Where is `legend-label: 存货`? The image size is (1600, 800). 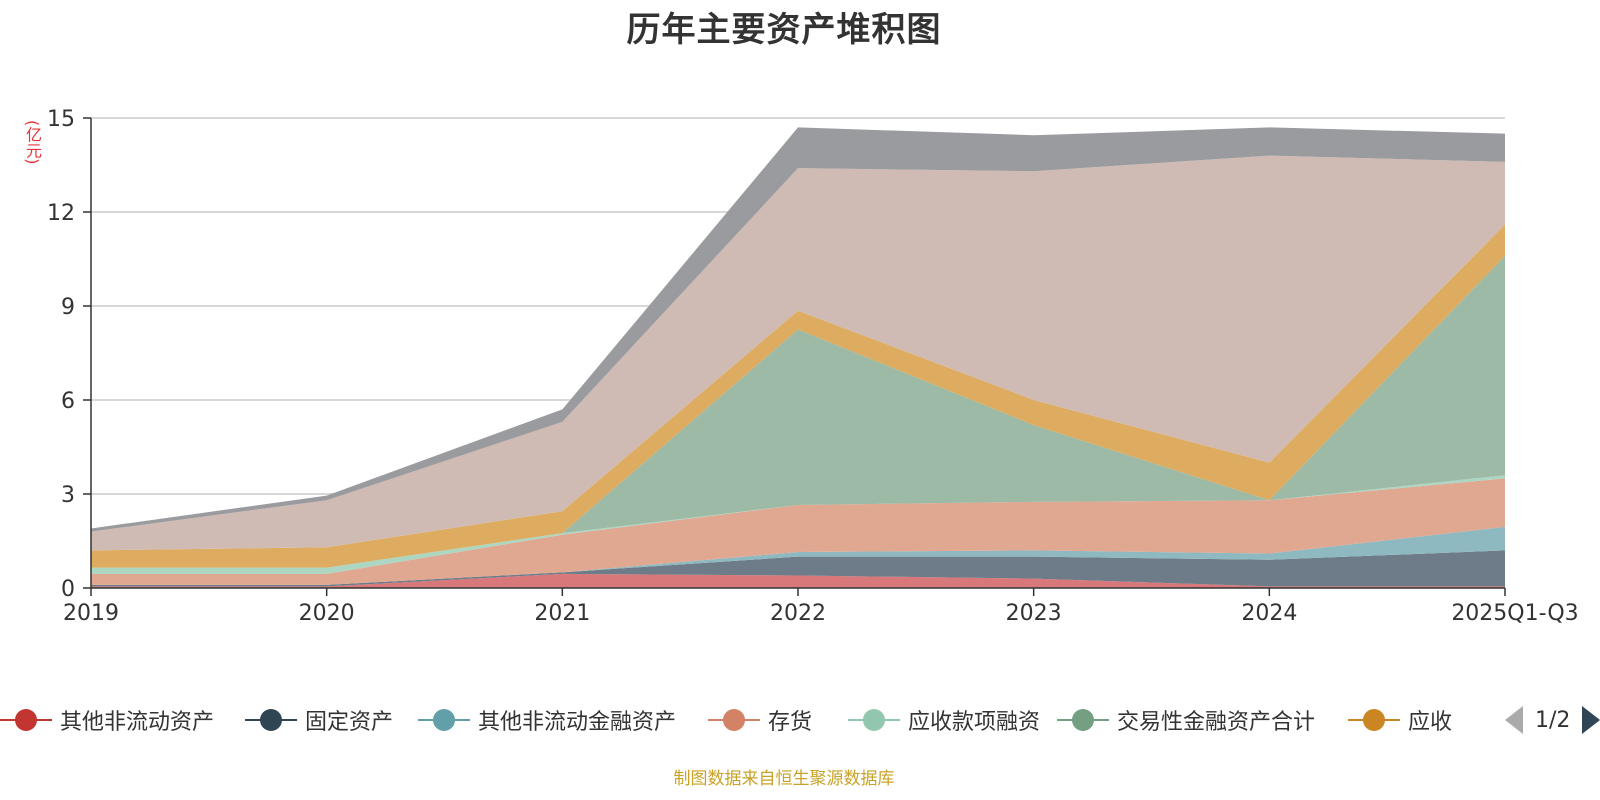 legend-label: 存货 is located at coordinates (790, 722).